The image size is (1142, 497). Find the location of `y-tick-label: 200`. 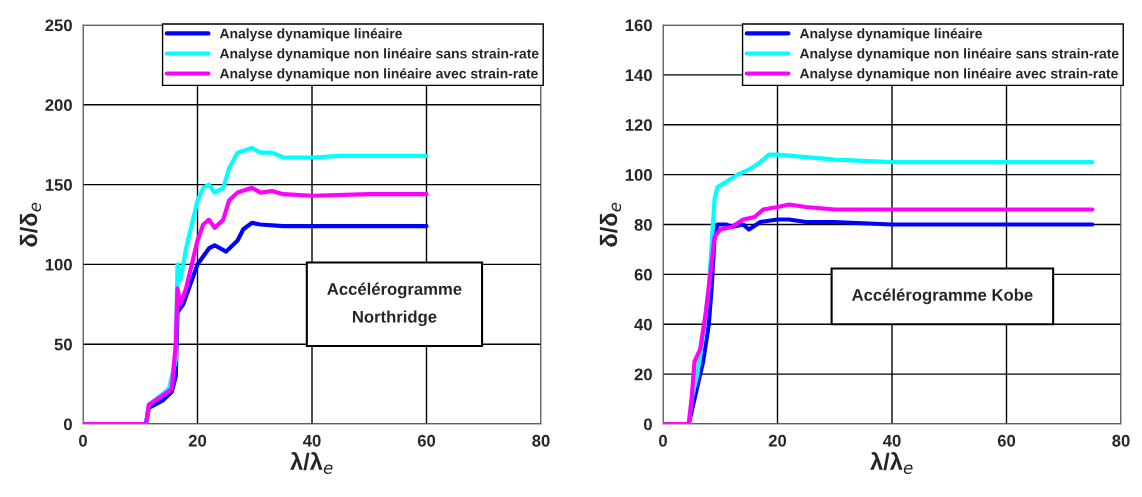

y-tick-label: 200 is located at coordinates (58, 105).